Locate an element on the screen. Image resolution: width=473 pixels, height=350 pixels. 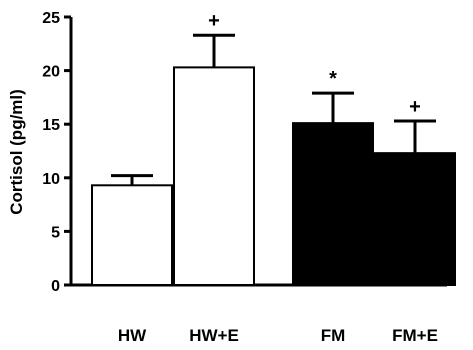
category-label-hw: HW is located at coordinates (132, 335).